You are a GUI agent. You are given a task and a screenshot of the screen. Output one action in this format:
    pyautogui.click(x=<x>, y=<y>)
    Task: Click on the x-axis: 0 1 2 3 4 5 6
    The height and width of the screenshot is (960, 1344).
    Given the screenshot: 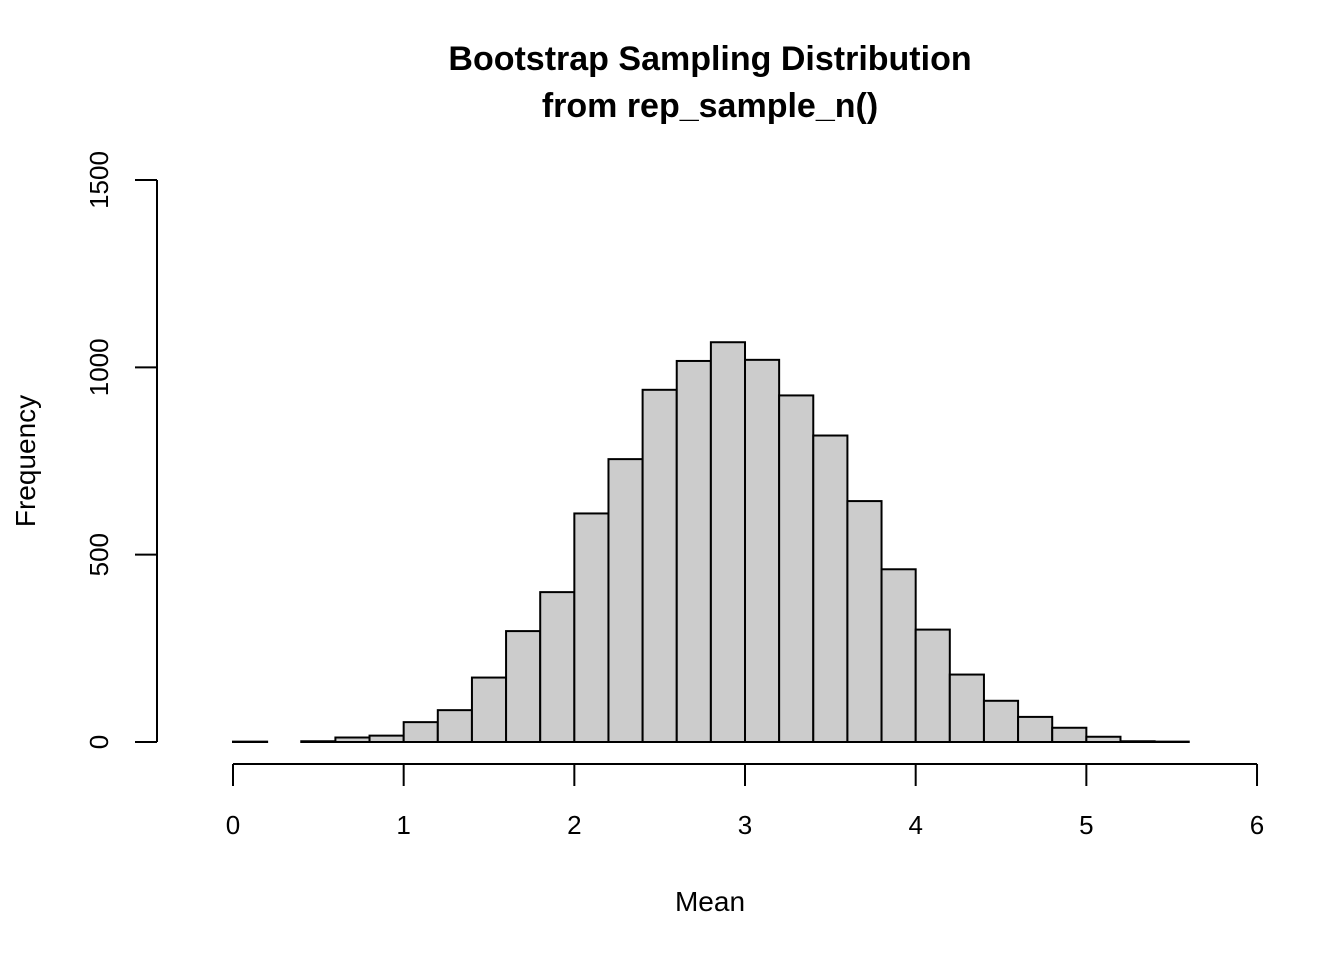 What is the action you would take?
    pyautogui.click(x=745, y=801)
    